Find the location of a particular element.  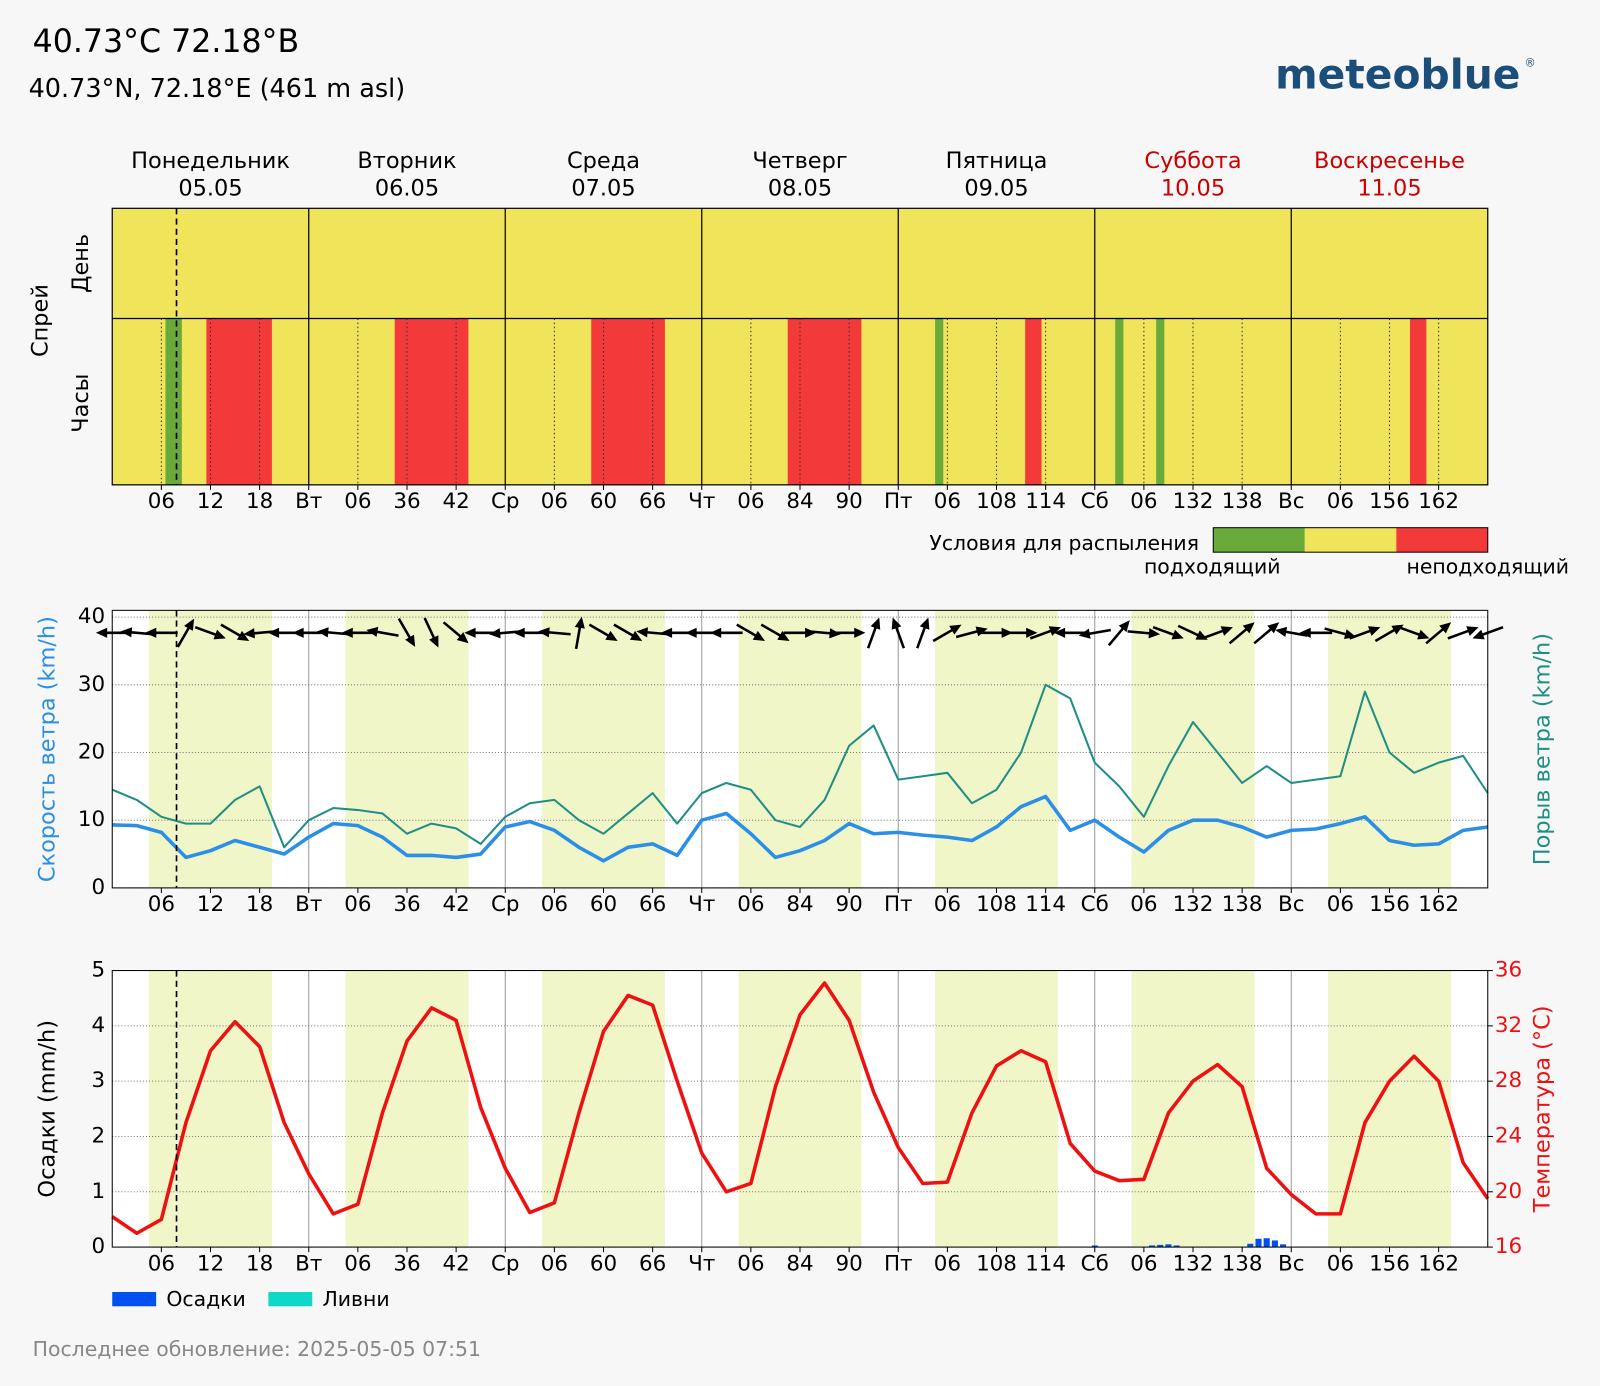

x-tick-label: 138 is located at coordinates (1242, 1263).